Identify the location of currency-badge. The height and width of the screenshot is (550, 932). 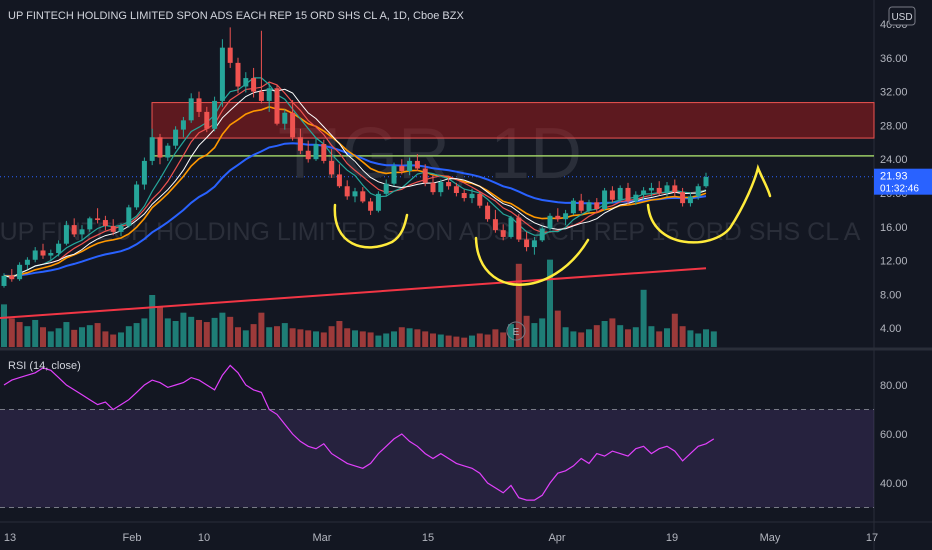
(902, 16).